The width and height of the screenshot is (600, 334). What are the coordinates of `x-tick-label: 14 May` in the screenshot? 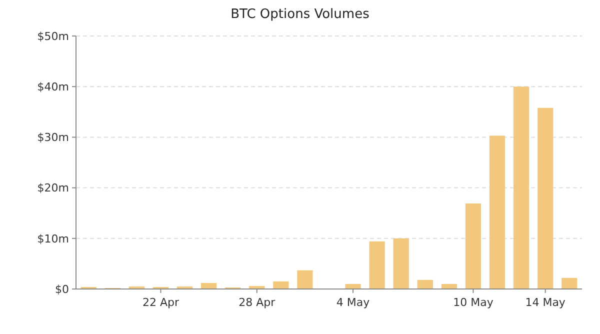 It's located at (545, 302).